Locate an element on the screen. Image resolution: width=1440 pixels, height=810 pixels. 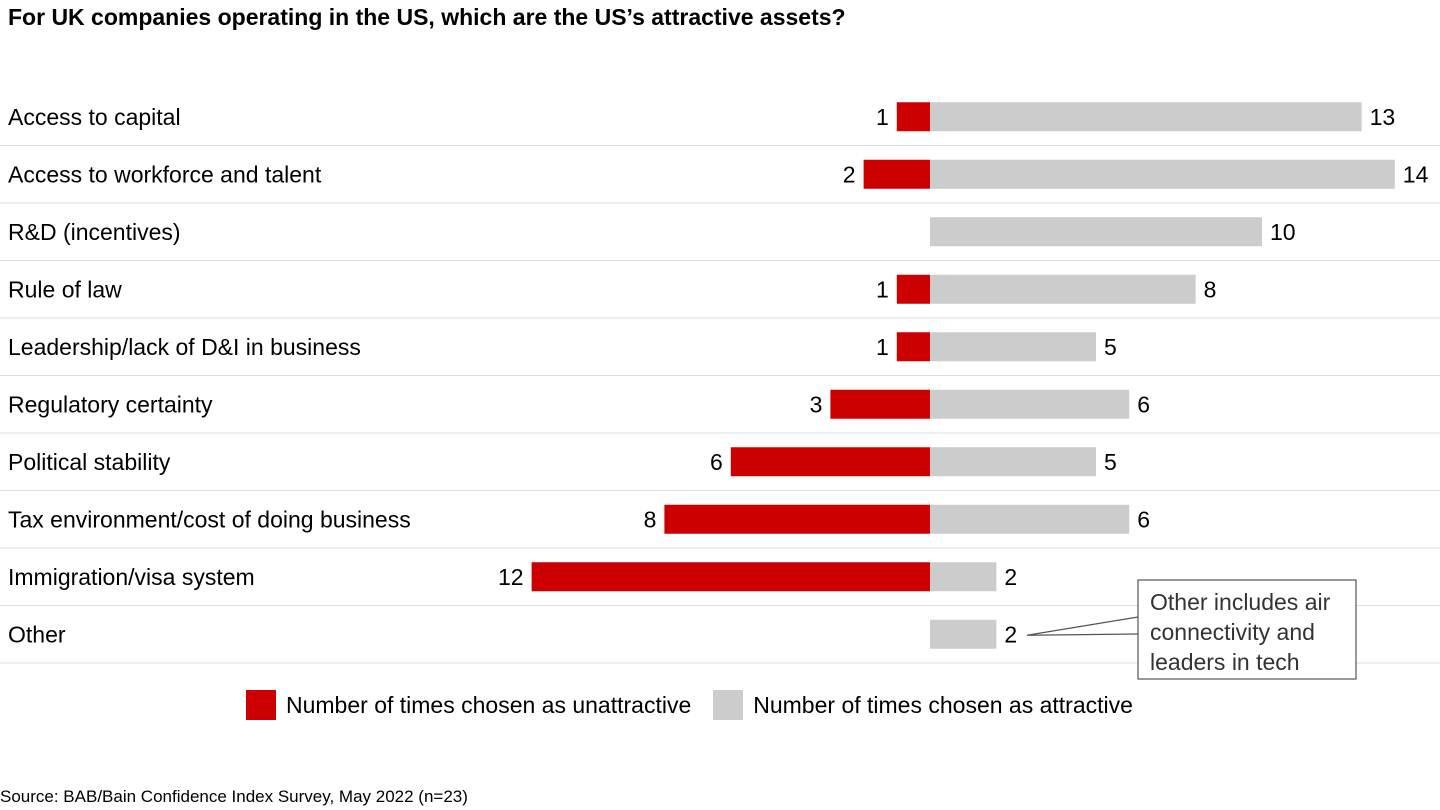
bar-unattractive-leadership-lack-of-d-i-in-business is located at coordinates (913, 347).